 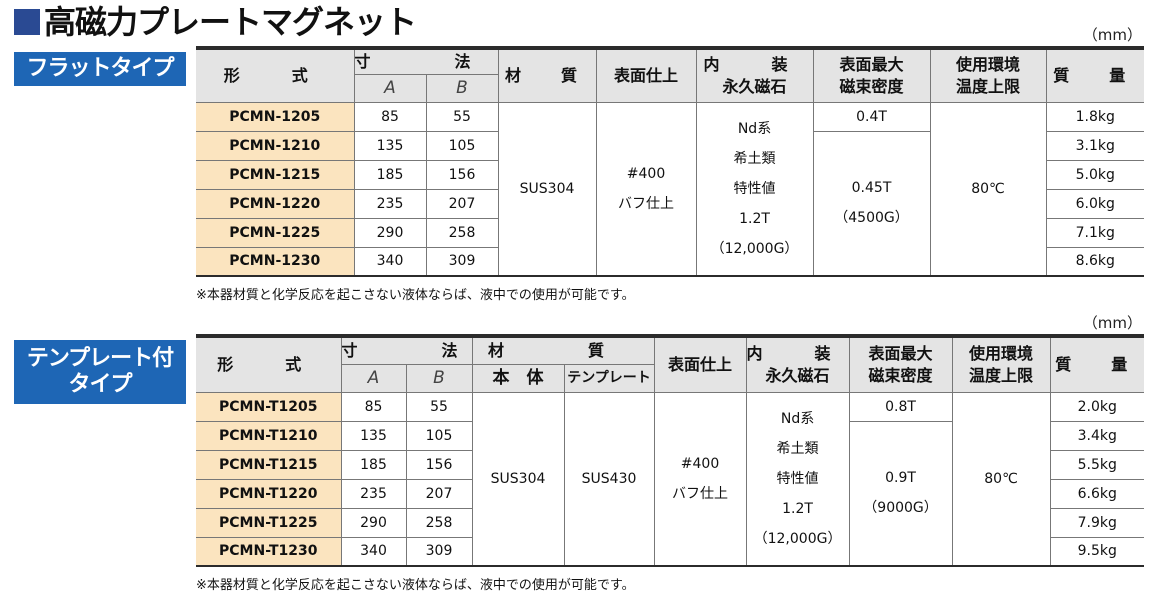 What do you see at coordinates (1095, 174) in the screenshot?
I see `weight-cell: 5.0kg` at bounding box center [1095, 174].